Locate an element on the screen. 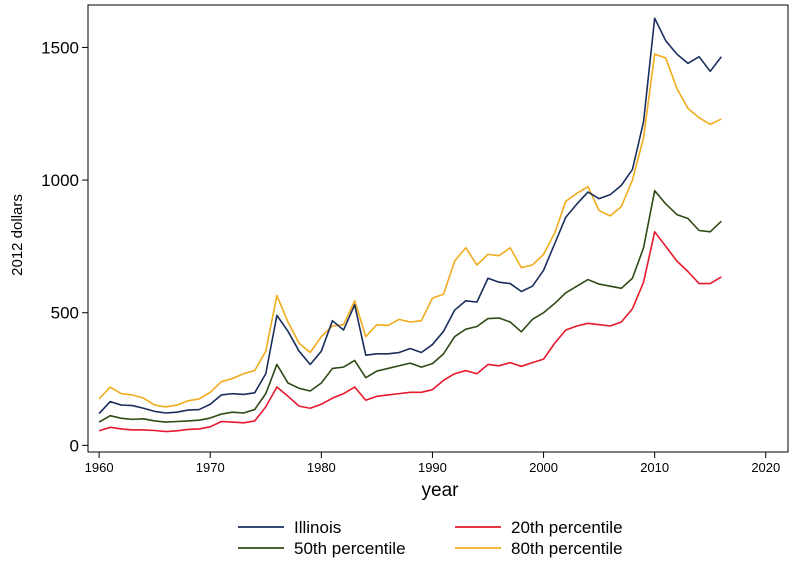 This screenshot has height=575, width=800. x-tick-label: 2020 is located at coordinates (765, 467).